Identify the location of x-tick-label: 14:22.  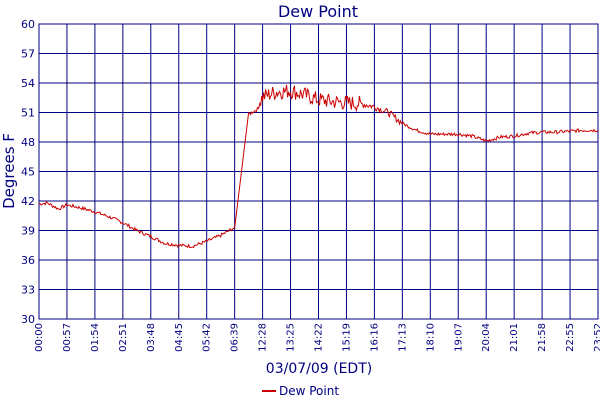
(319, 337).